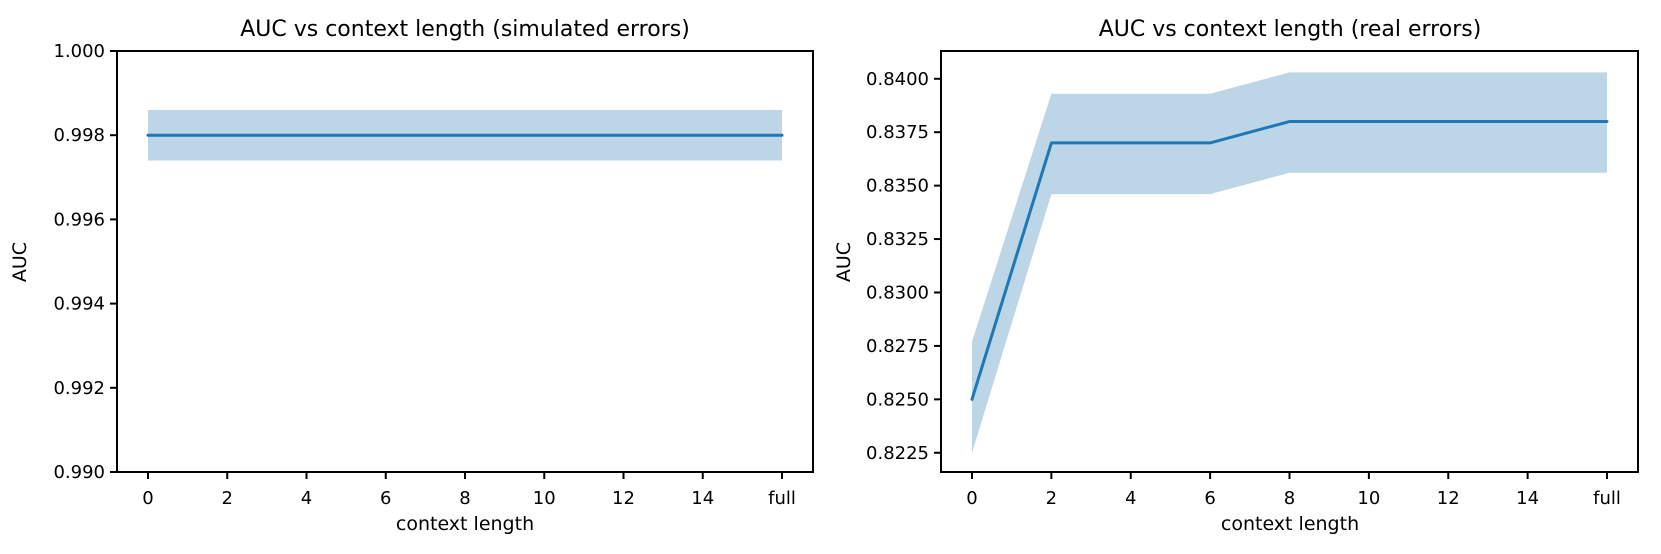  What do you see at coordinates (897, 292) in the screenshot?
I see `y-tick-label: 0.8300` at bounding box center [897, 292].